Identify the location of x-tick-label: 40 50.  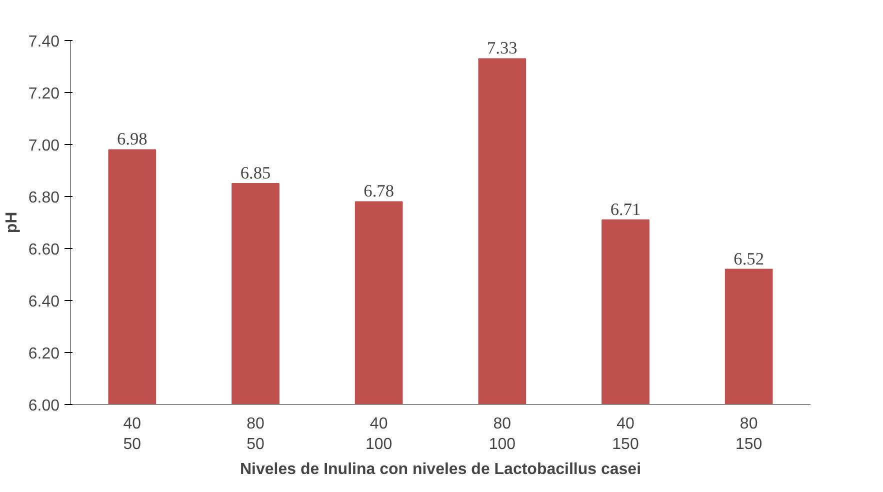
(132, 434).